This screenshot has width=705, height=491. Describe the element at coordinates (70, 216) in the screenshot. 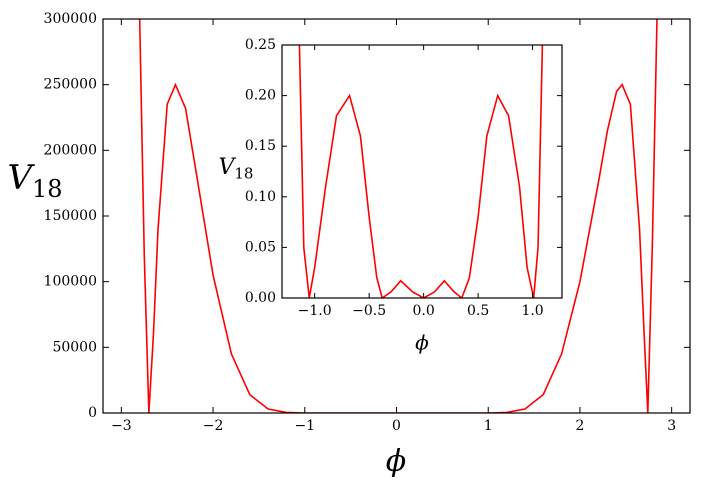

I see `y-tick-label: 150000` at that location.